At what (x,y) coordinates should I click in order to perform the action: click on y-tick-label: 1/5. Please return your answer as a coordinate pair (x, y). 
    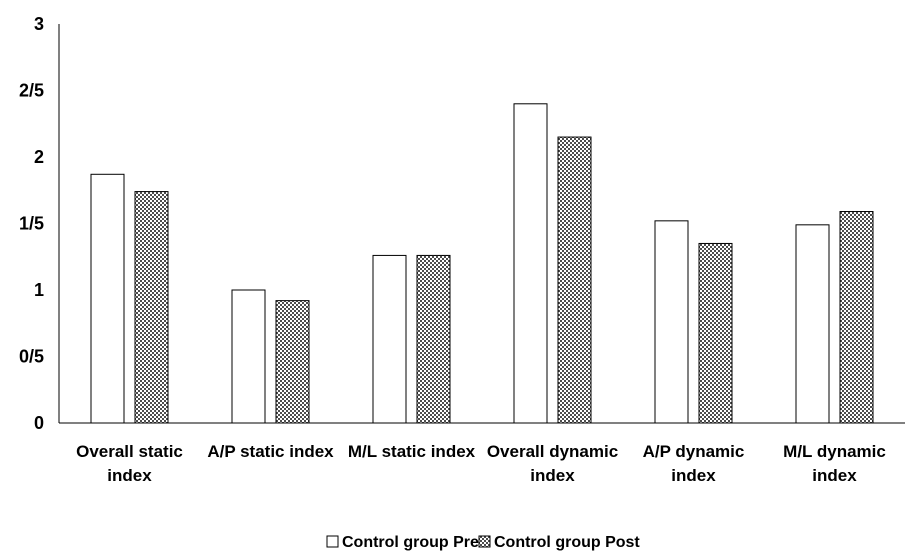
    Looking at the image, I should click on (31, 224).